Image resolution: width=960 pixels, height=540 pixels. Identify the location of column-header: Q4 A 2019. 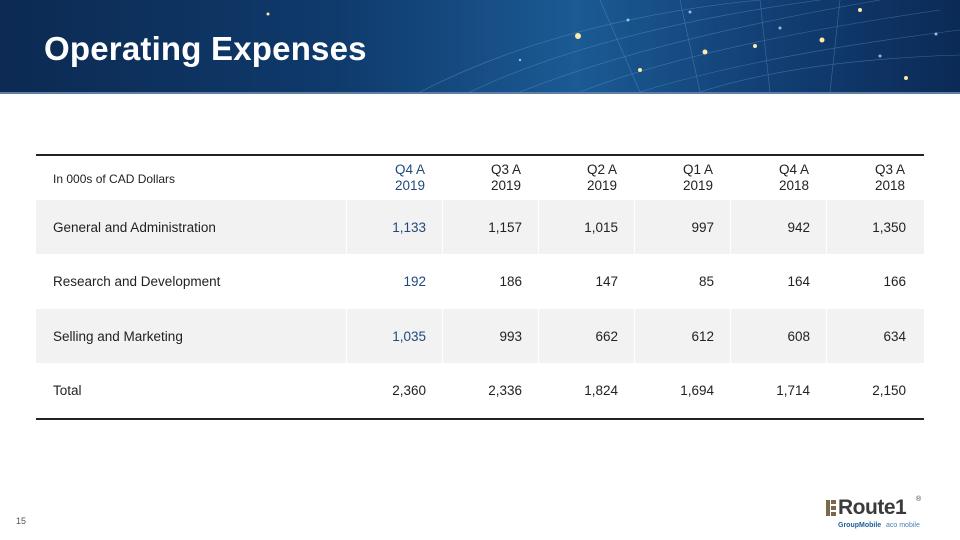
(410, 177).